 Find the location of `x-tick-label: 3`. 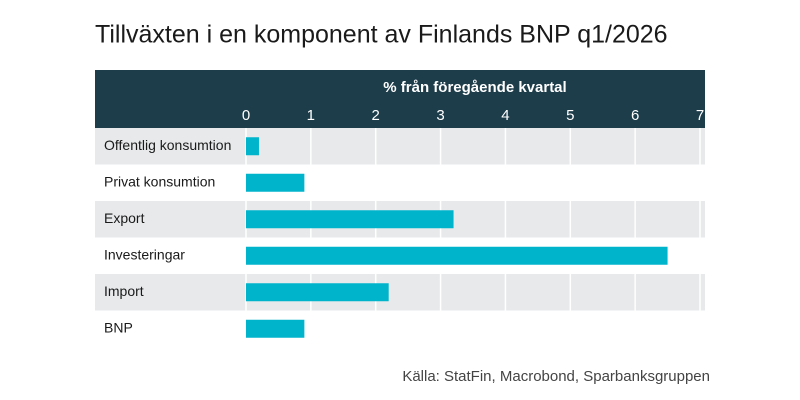

x-tick-label: 3 is located at coordinates (440, 115).